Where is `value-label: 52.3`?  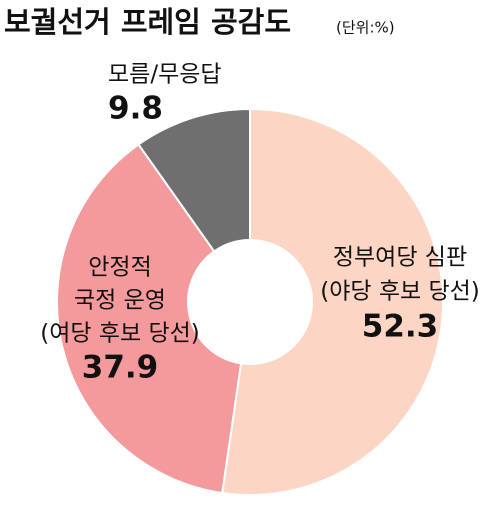
value-label: 52.3 is located at coordinates (400, 327).